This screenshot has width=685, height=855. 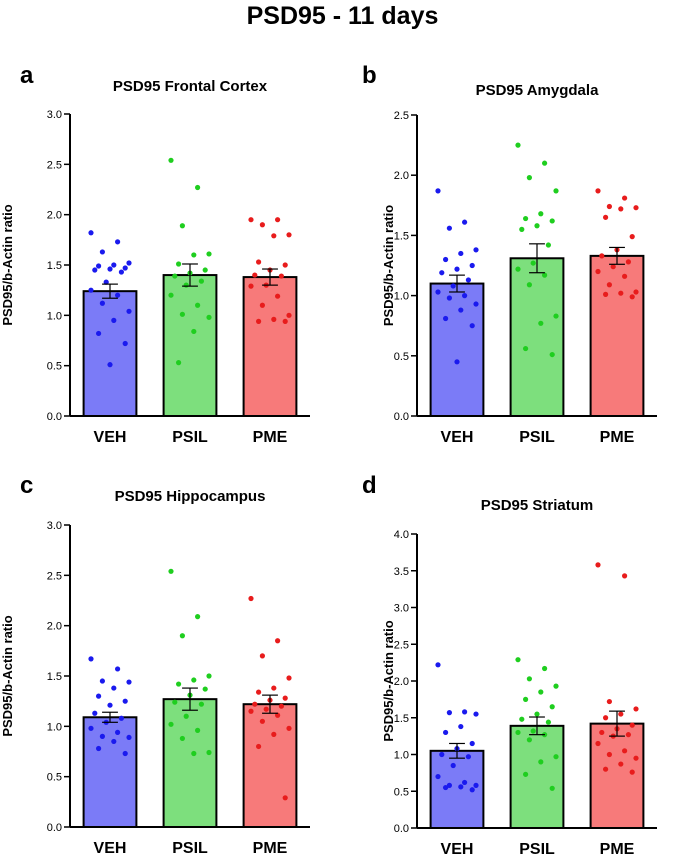 I want to click on y-tick-label: 4.0, so click(x=401, y=535).